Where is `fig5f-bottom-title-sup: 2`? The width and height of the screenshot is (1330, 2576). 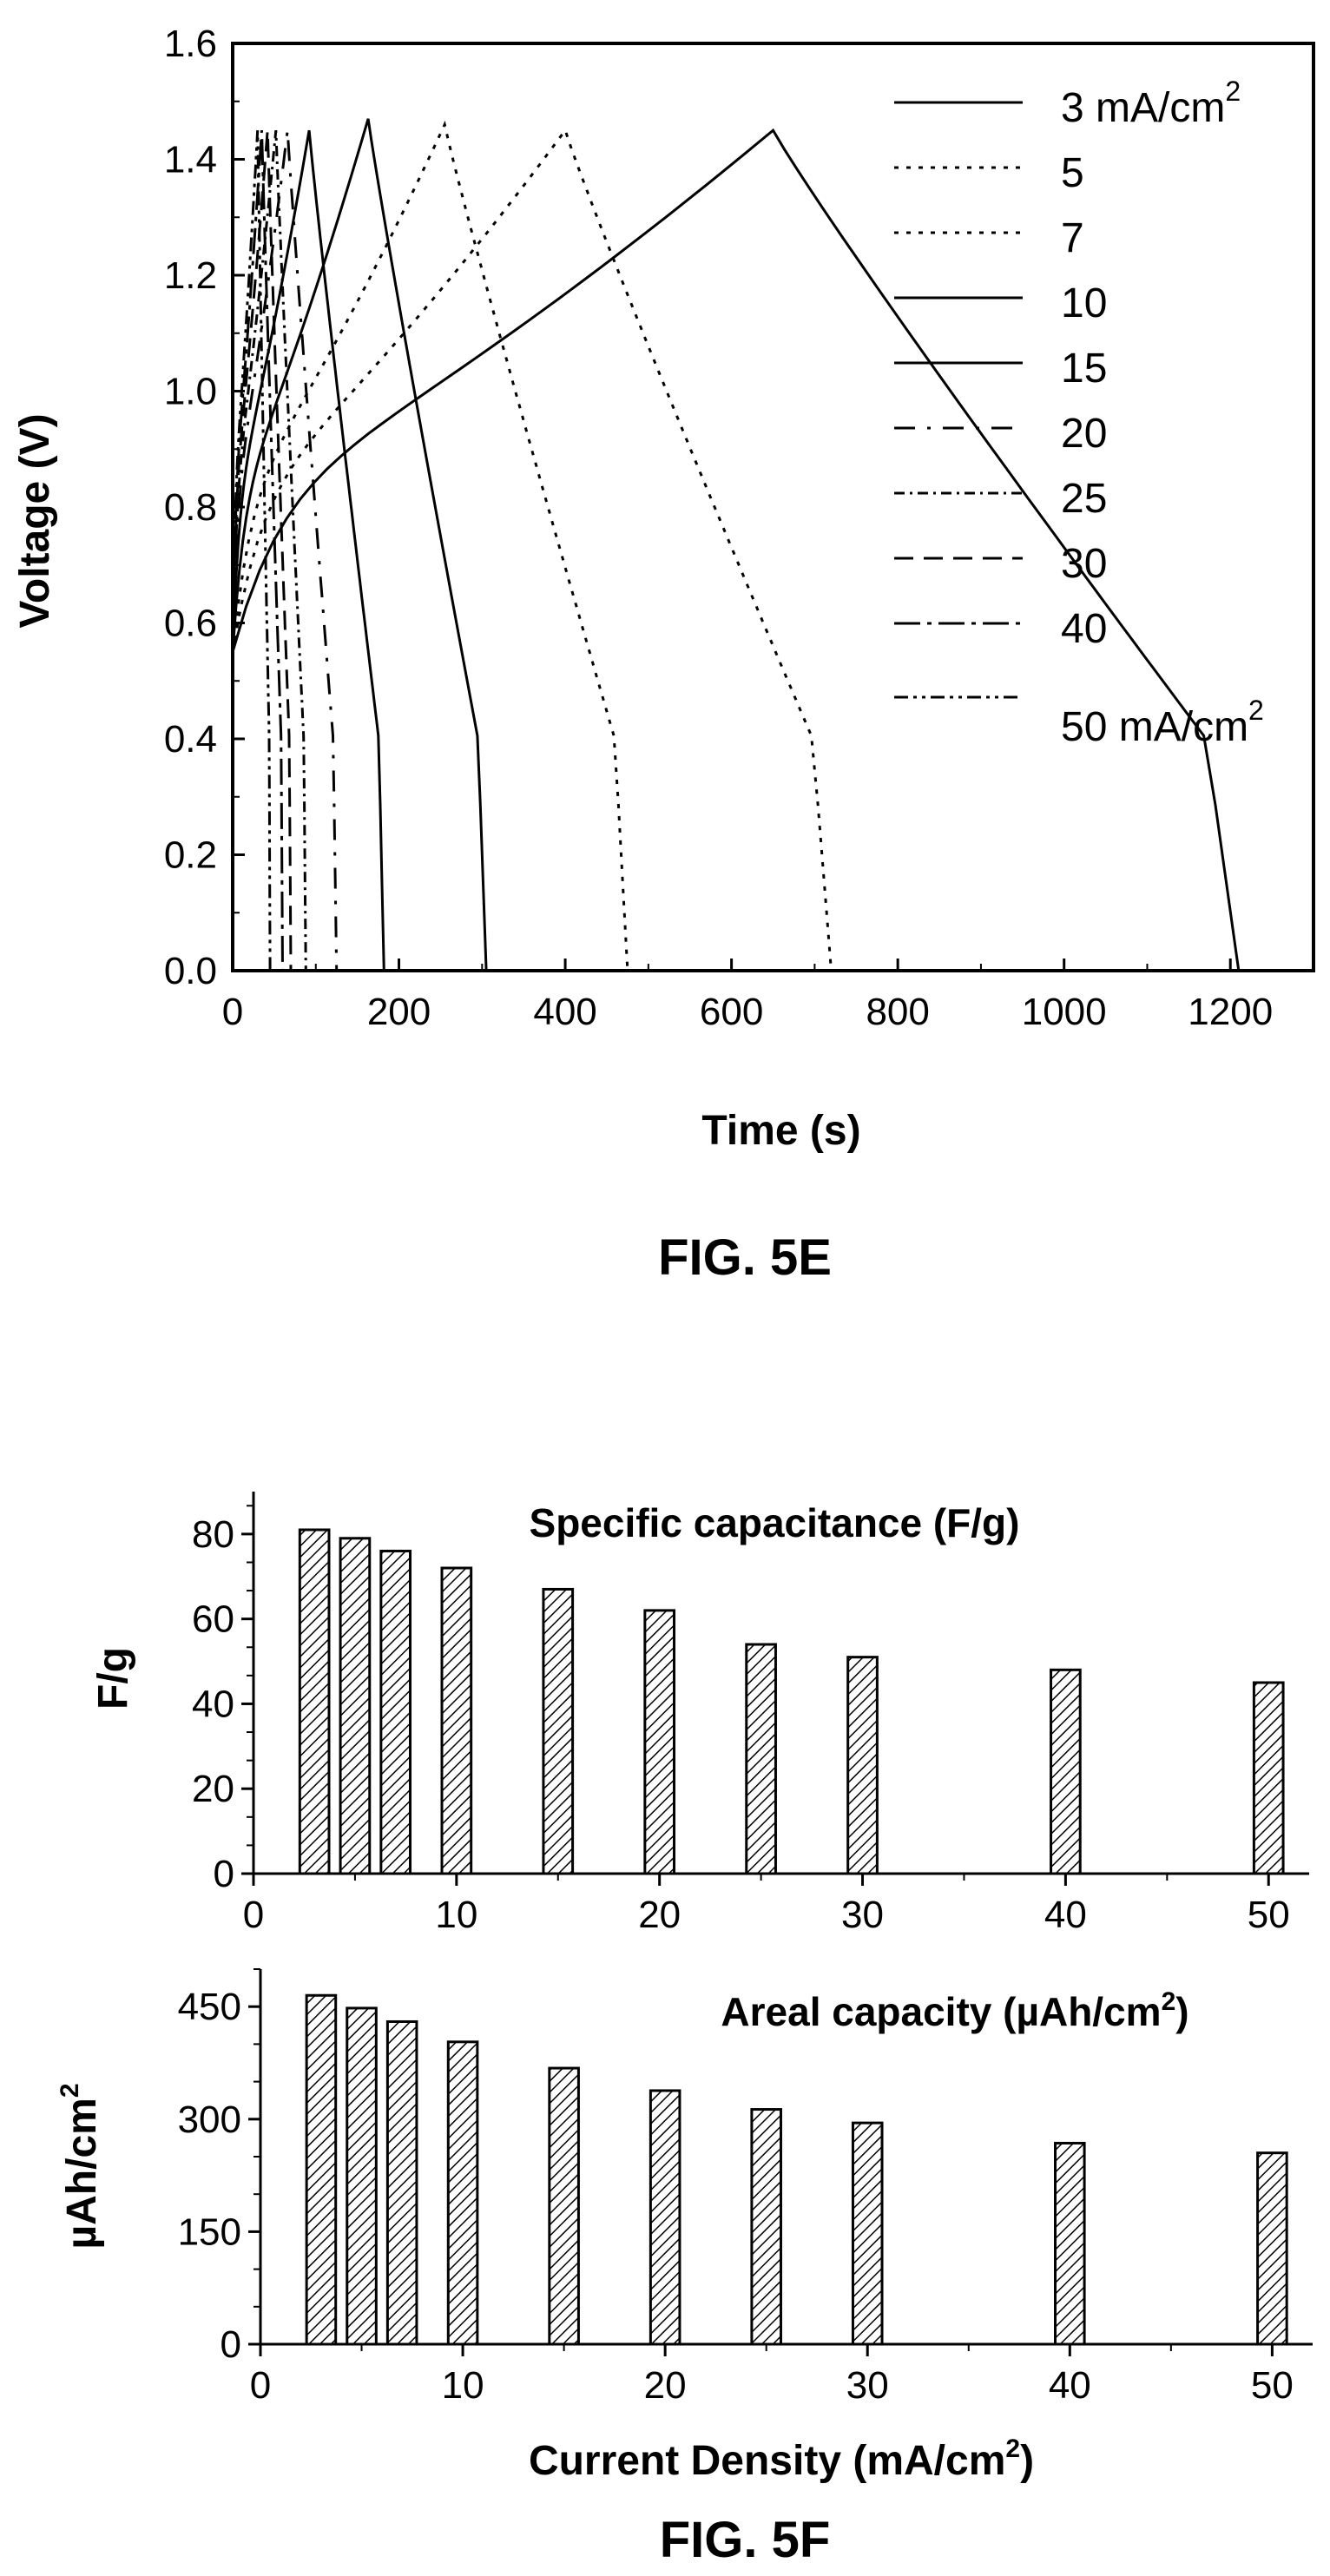
fig5f-bottom-title-sup: 2 is located at coordinates (1169, 2001).